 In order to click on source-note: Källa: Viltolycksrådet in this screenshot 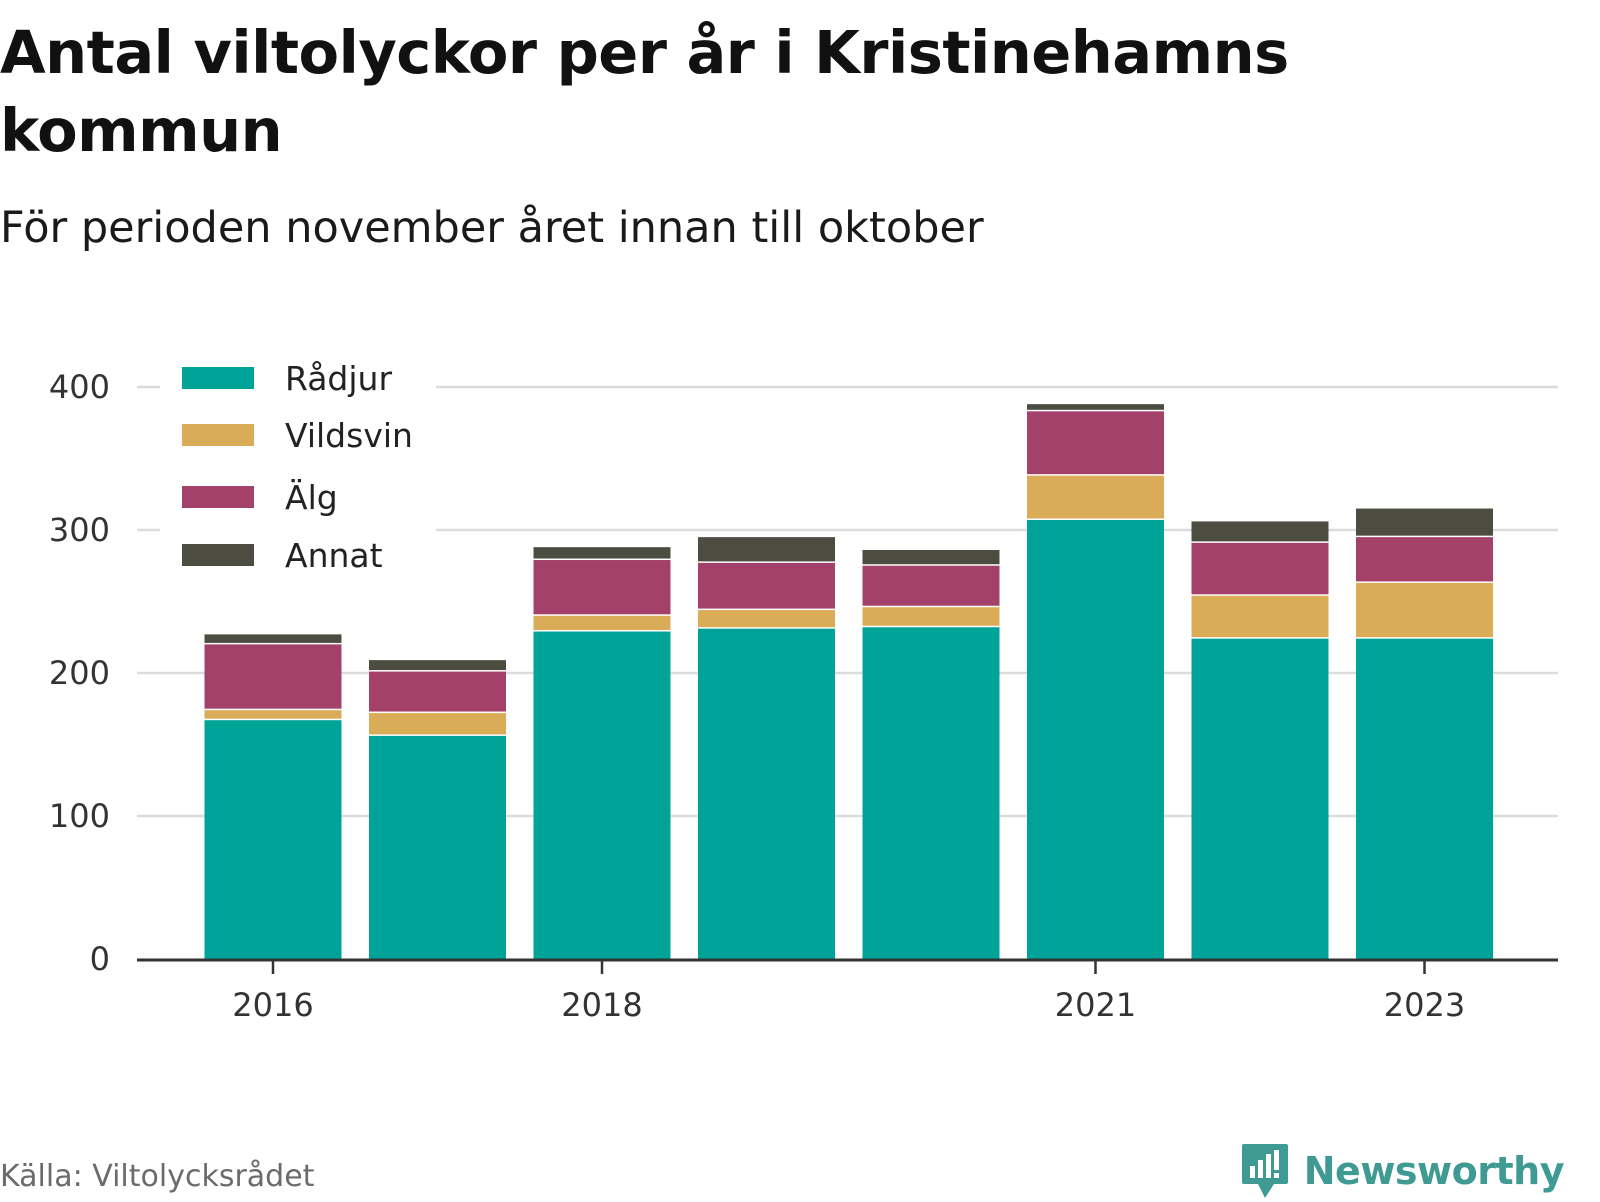, I will do `click(157, 1176)`.